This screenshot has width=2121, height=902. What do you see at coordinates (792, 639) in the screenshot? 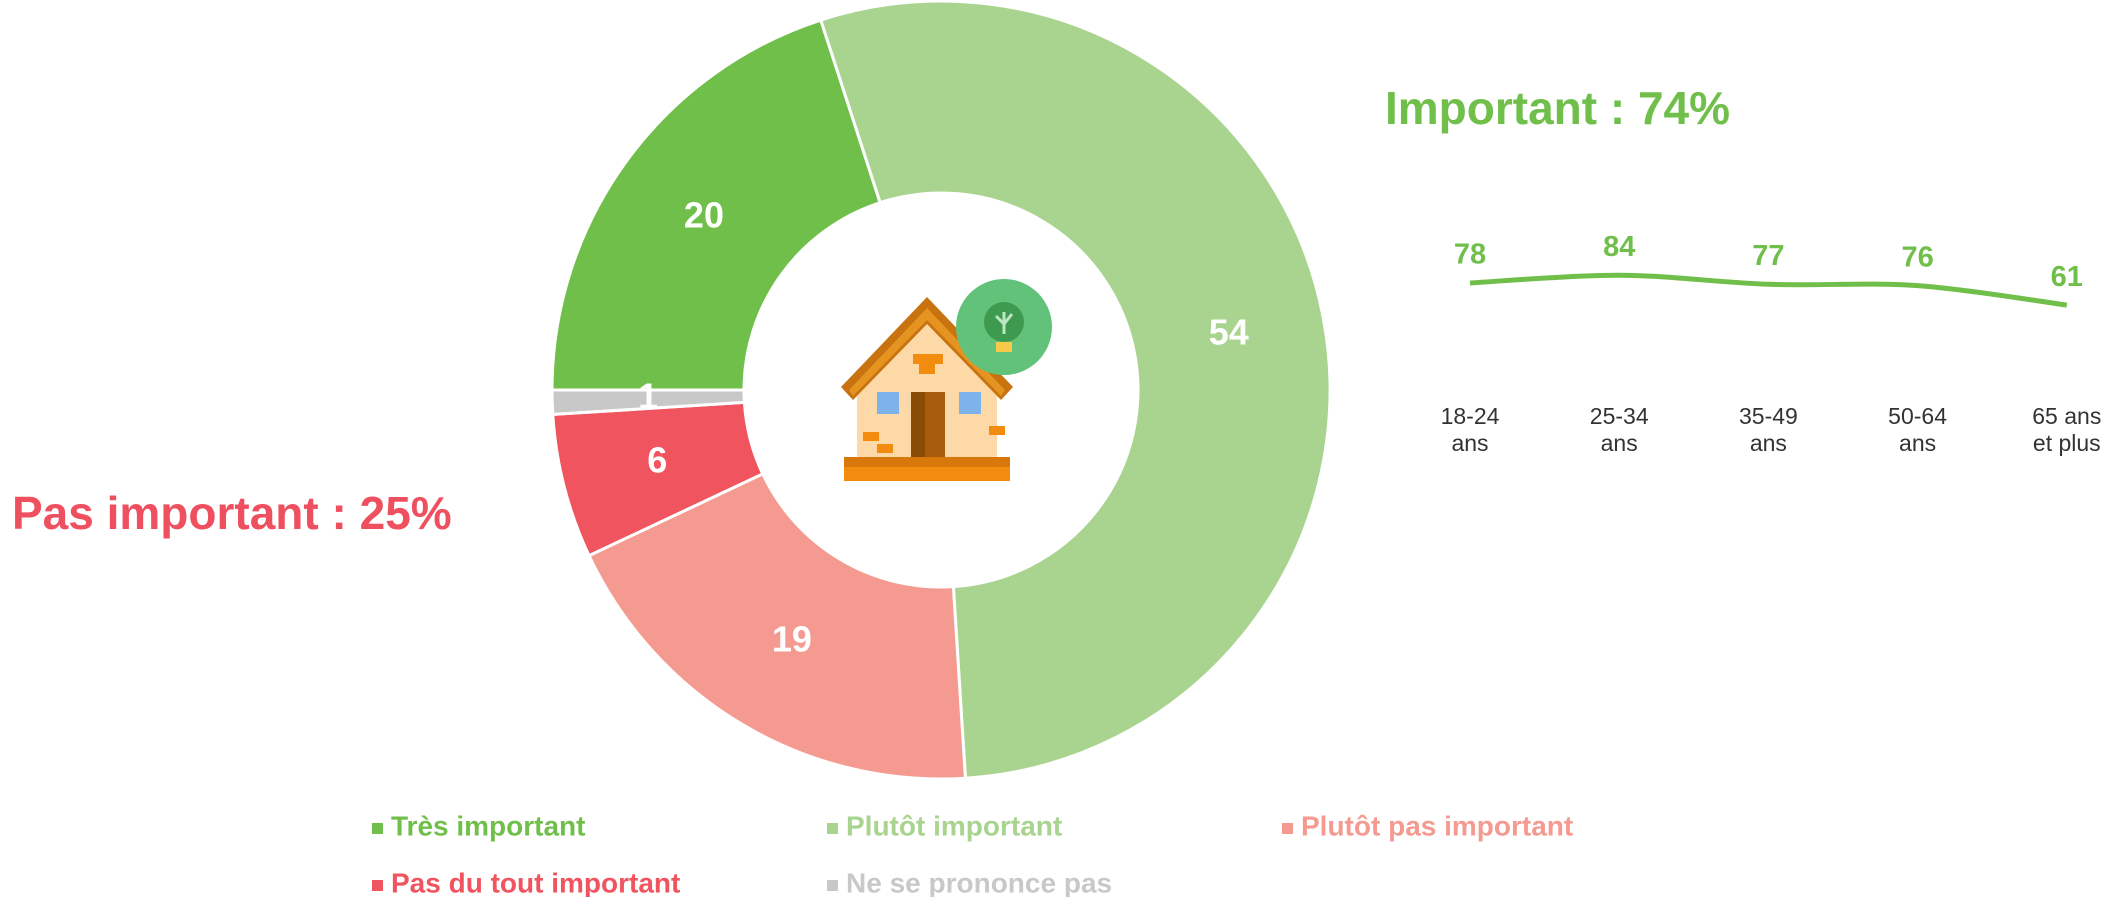
I see `data-label: 19` at bounding box center [792, 639].